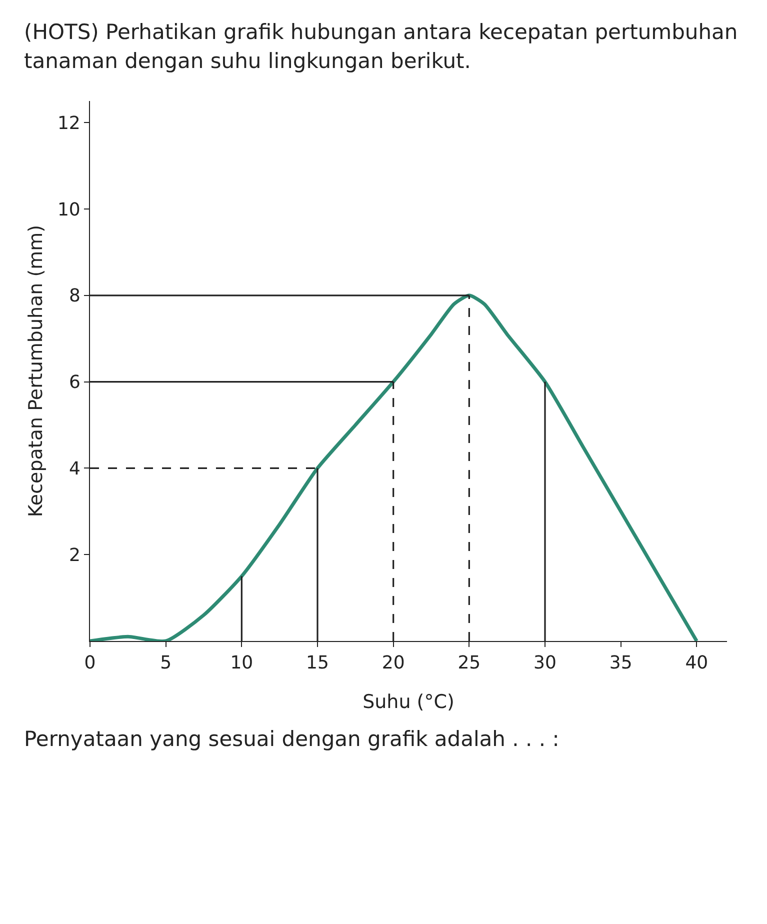 The image size is (767, 924). I want to click on y-tick-label: 8, so click(74, 295).